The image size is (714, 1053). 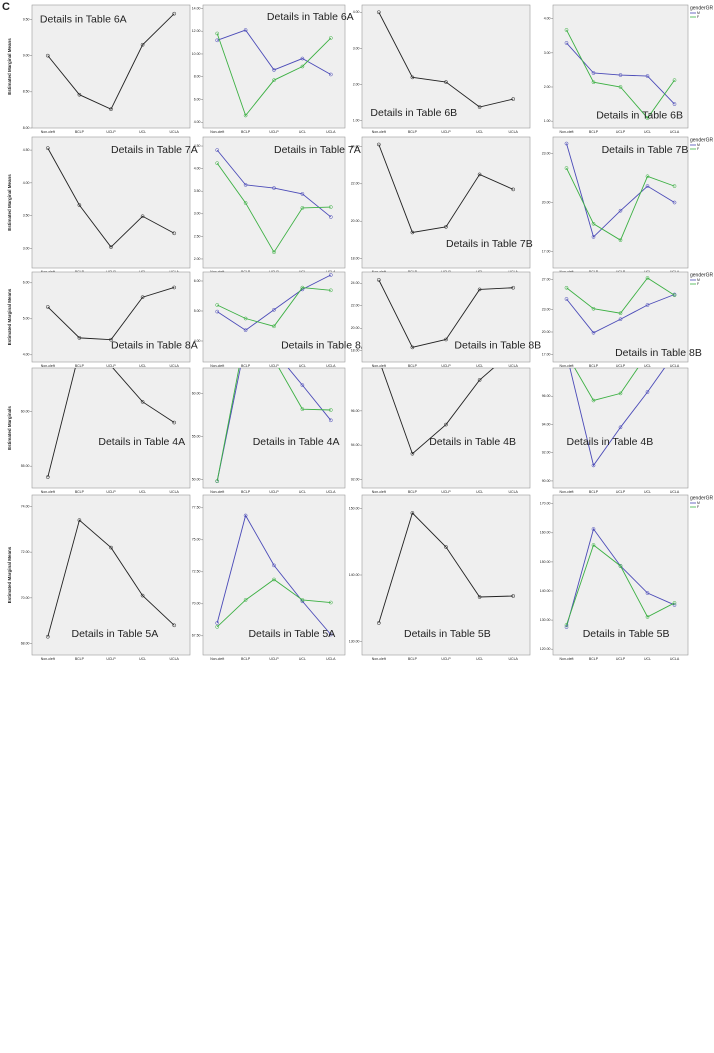 What do you see at coordinates (197, 259) in the screenshot?
I see `y-tick-label: 2.00` at bounding box center [197, 259].